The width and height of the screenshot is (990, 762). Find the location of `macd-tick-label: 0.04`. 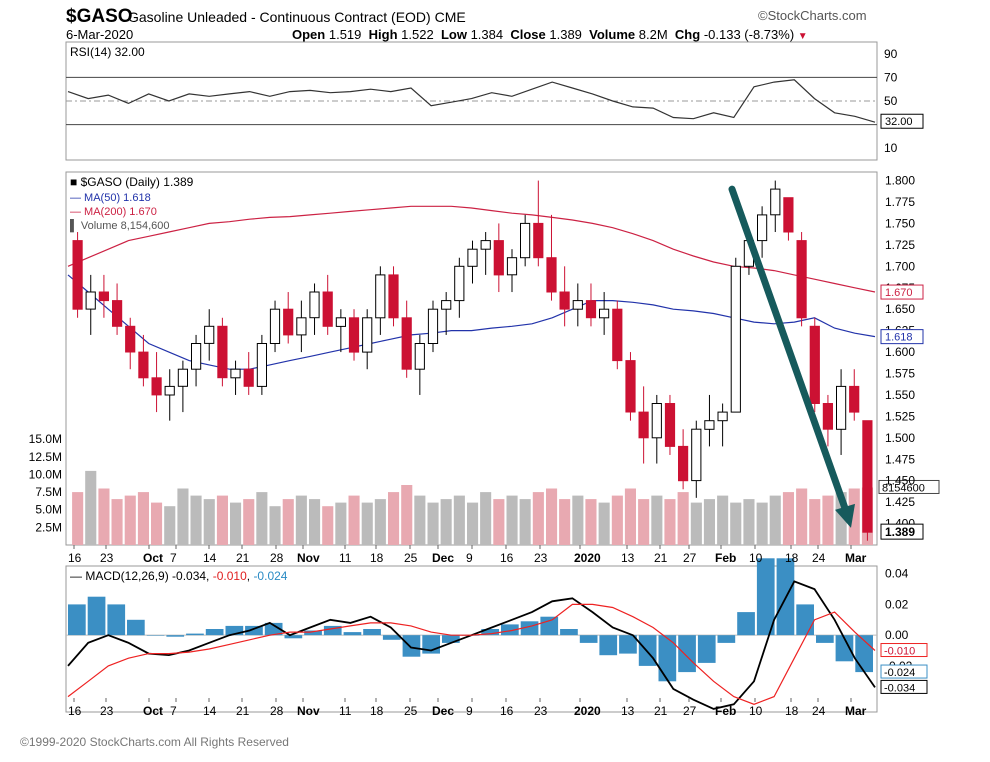

macd-tick-label: 0.04 is located at coordinates (897, 574).